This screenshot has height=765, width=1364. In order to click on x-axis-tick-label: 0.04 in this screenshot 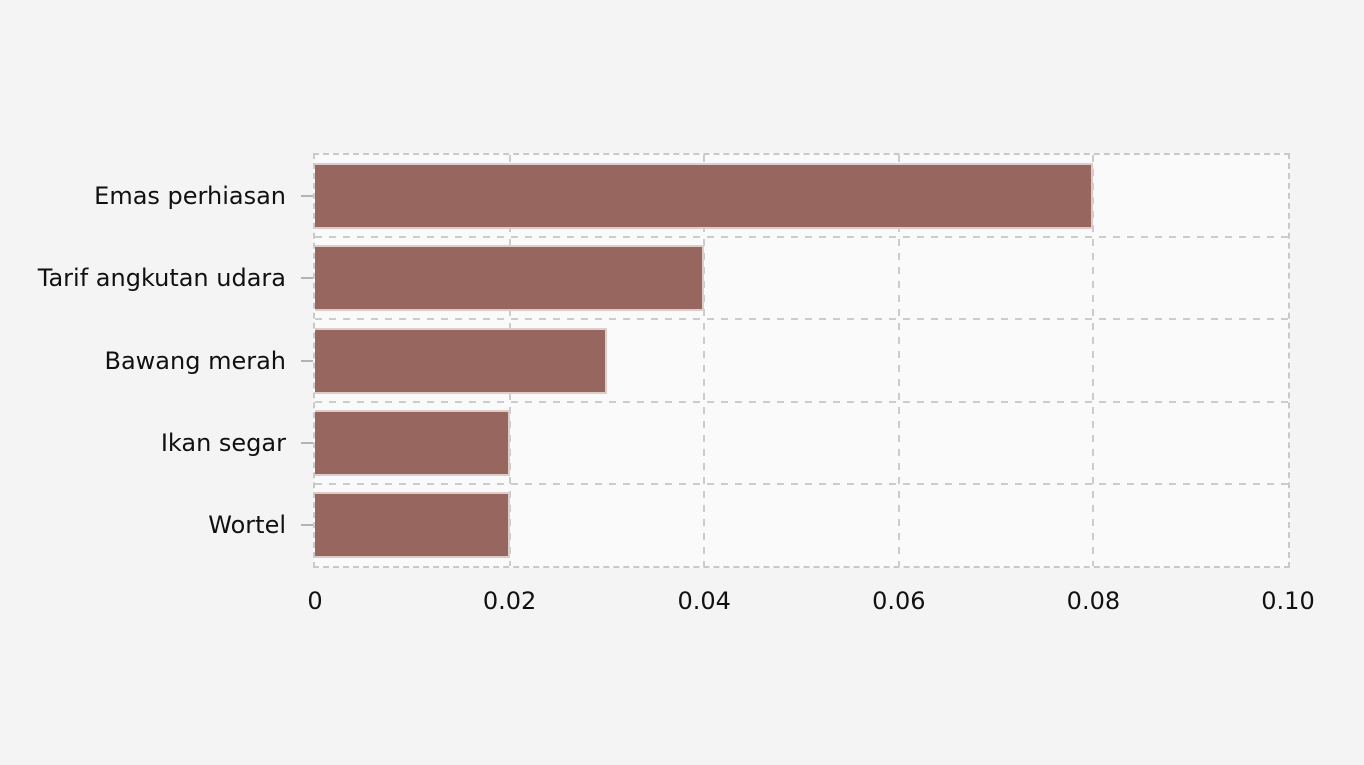, I will do `click(704, 601)`.